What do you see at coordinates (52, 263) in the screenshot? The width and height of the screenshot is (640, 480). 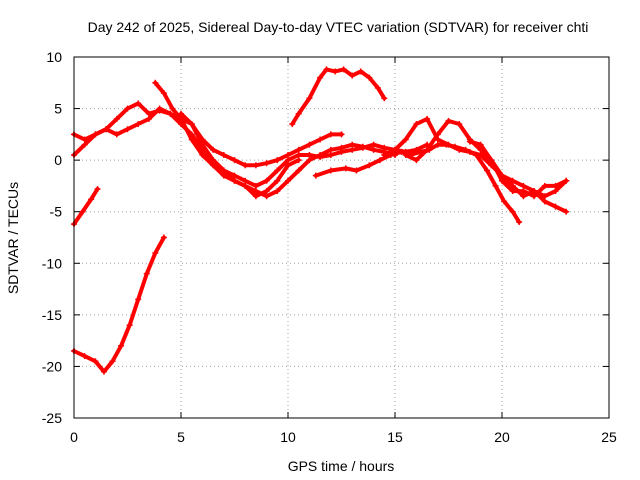 I see `y-tick-label: -10` at bounding box center [52, 263].